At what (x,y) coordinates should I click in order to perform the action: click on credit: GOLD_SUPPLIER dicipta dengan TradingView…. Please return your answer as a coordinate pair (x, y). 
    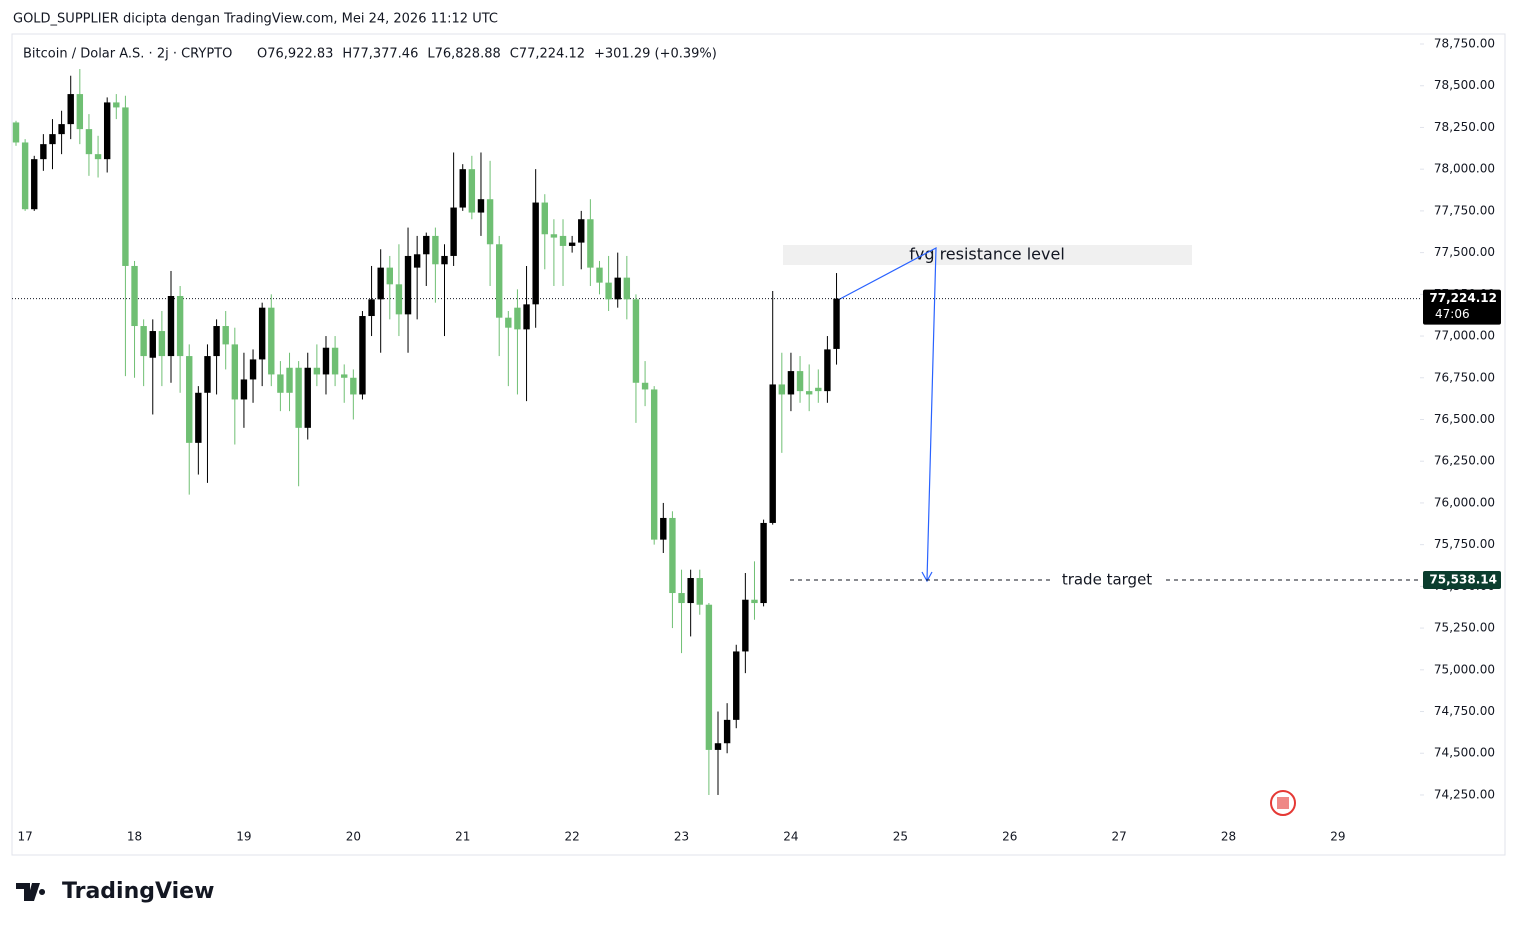
    Looking at the image, I should click on (255, 19).